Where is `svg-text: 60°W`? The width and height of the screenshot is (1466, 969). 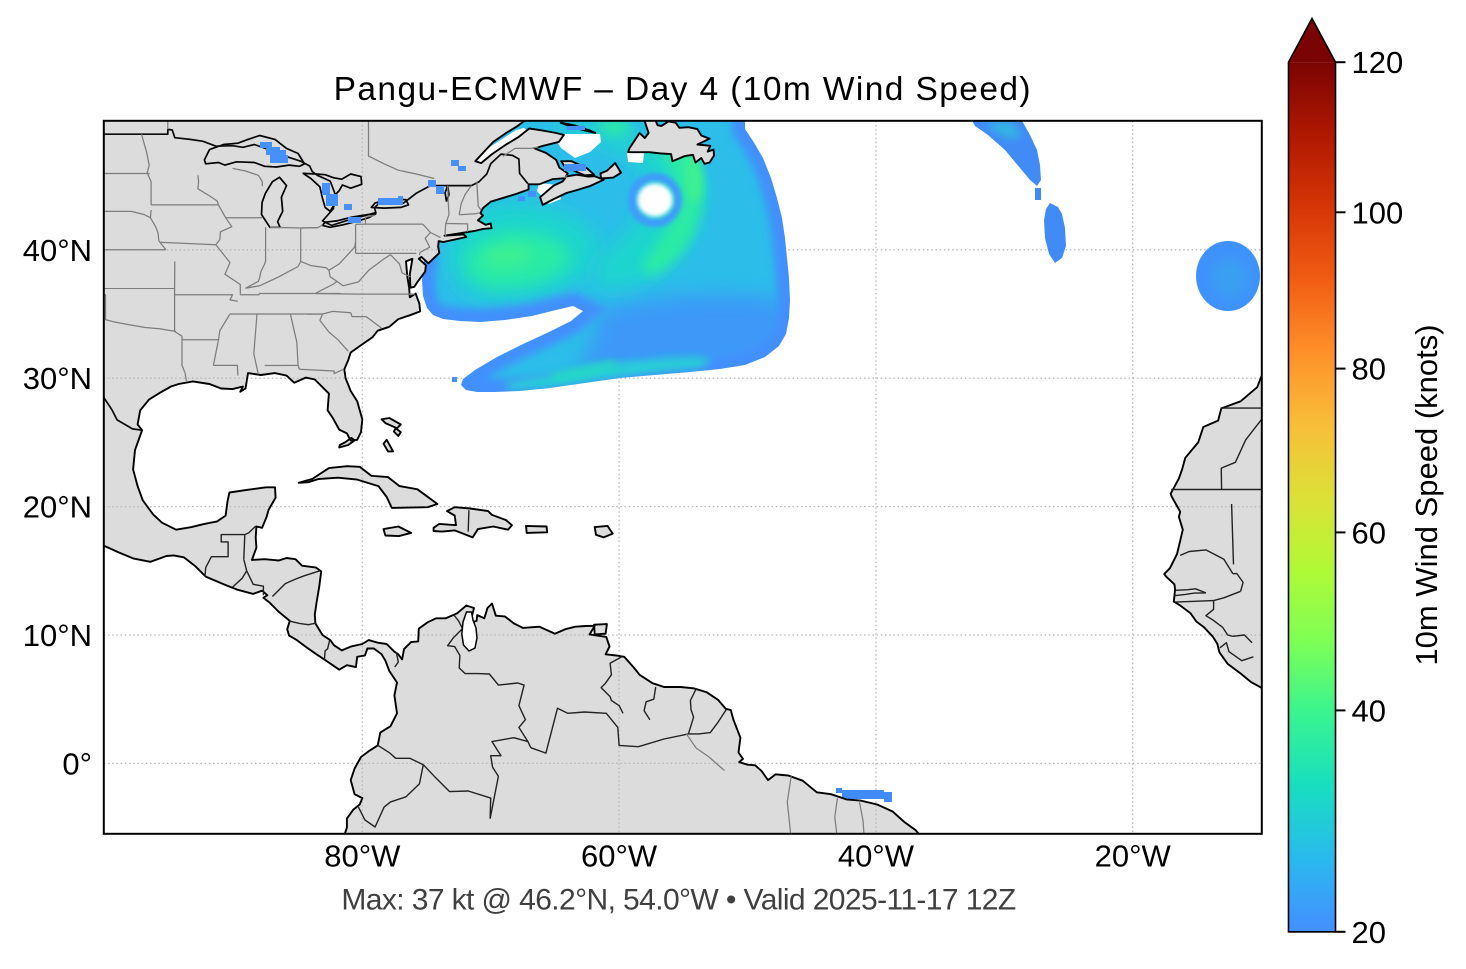
svg-text: 60°W is located at coordinates (619, 856).